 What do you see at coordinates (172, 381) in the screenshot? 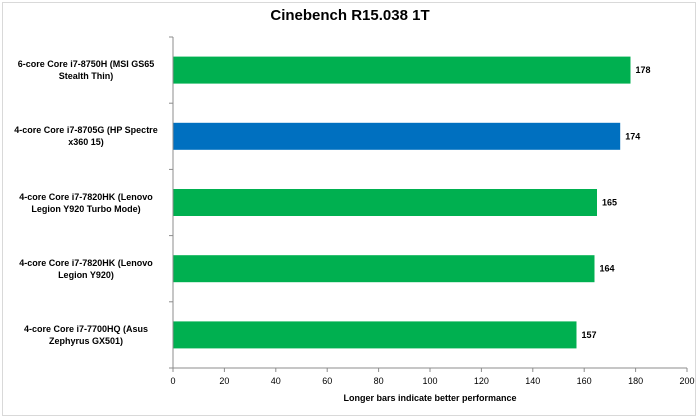
I see `x-tick-label: 0` at bounding box center [172, 381].